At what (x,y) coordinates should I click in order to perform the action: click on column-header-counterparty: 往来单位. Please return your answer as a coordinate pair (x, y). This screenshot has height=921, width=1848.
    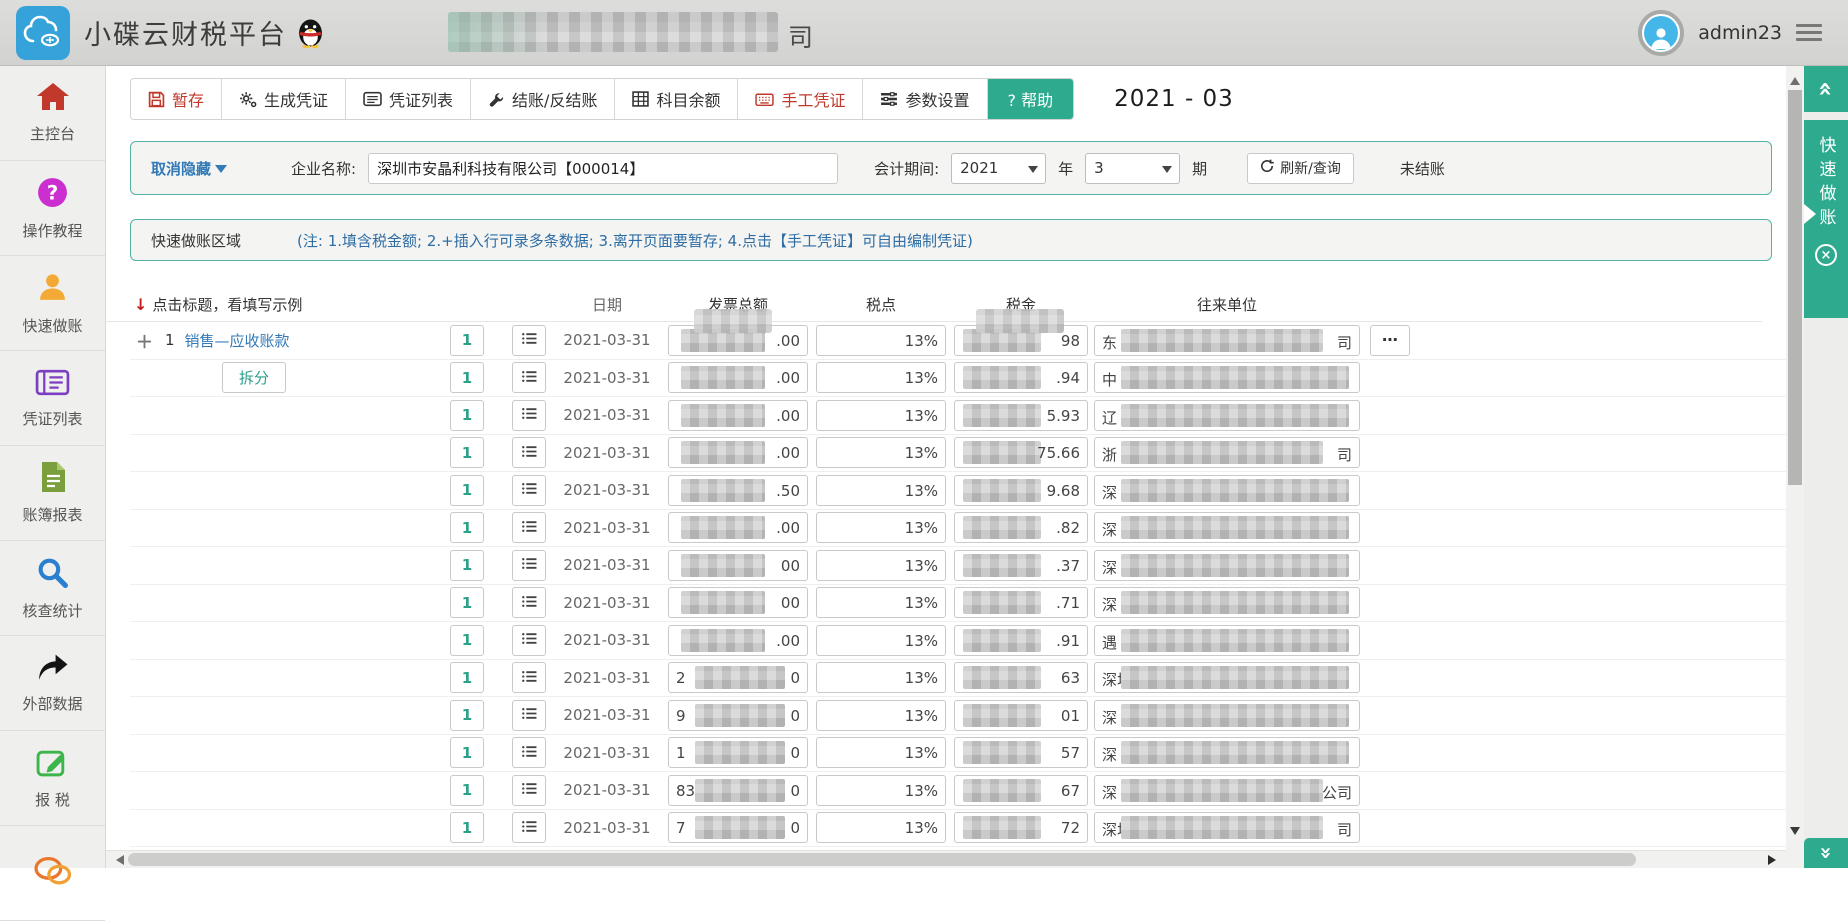
    Looking at the image, I should click on (1227, 304).